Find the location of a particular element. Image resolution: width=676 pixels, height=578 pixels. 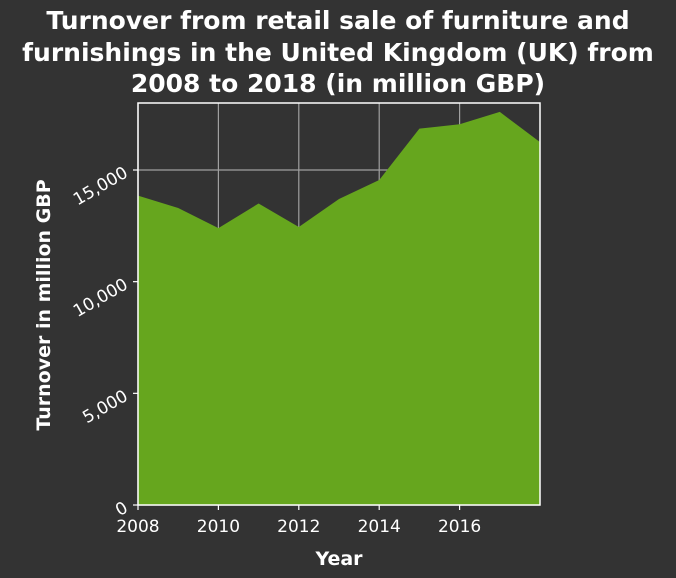

x-tick-label-4: 2016 is located at coordinates (459, 527).